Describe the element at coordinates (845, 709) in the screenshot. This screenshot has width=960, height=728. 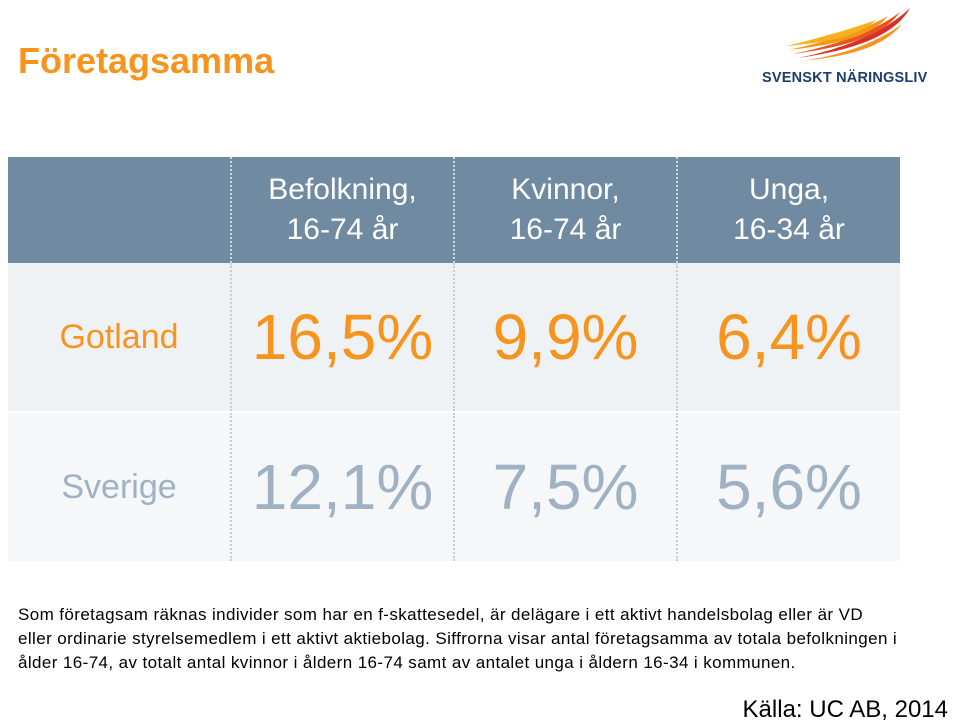
I see `source-citation: Källa: UC AB, 2014` at that location.